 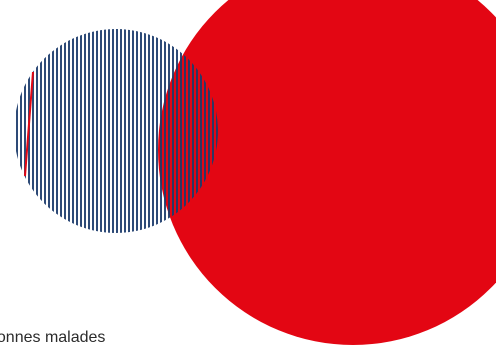 What do you see at coordinates (29, 124) in the screenshot?
I see `accent-stripe` at bounding box center [29, 124].